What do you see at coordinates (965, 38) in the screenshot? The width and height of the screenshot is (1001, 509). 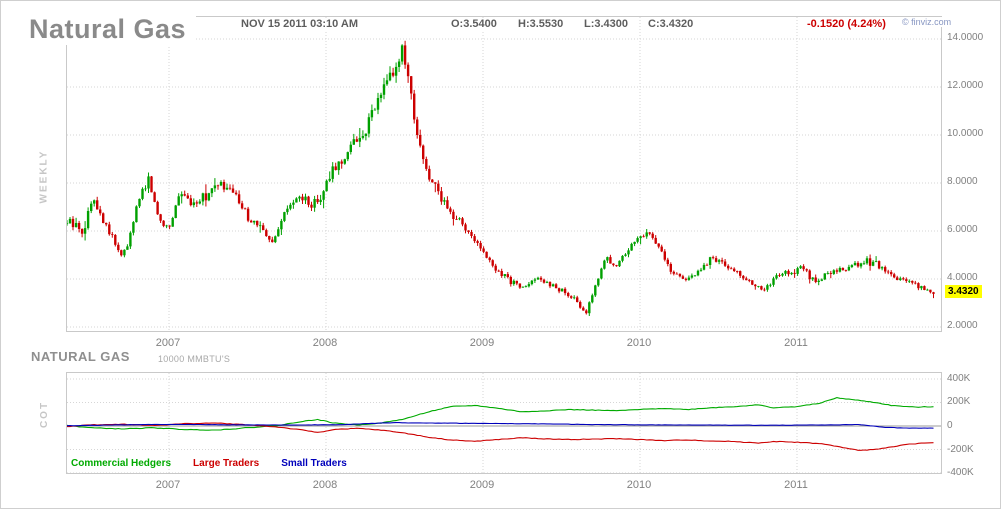 I see `price-axis-label: 14.0000` at bounding box center [965, 38].